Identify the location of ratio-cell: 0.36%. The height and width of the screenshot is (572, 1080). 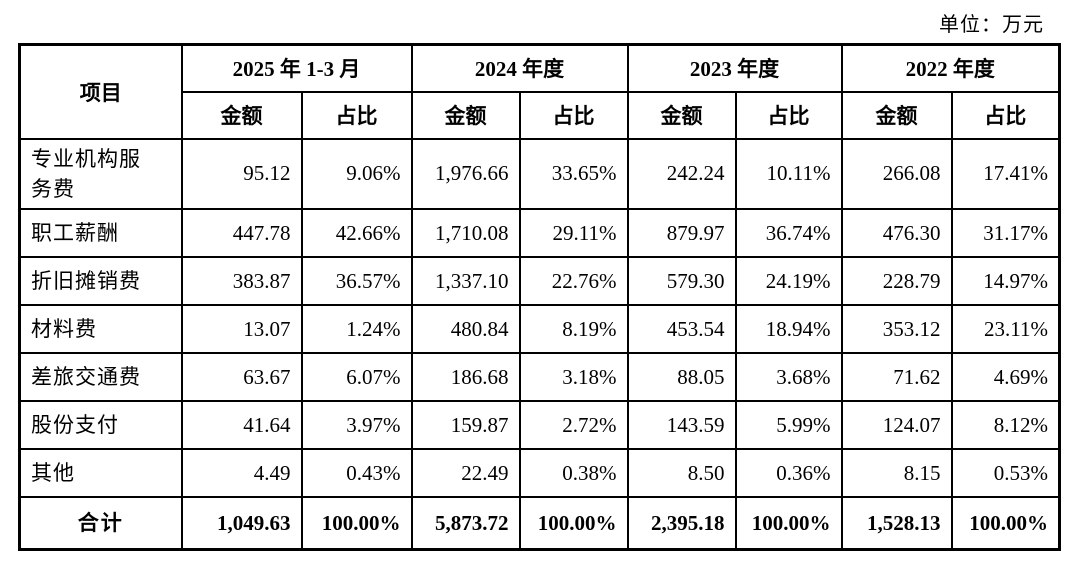
(788, 473).